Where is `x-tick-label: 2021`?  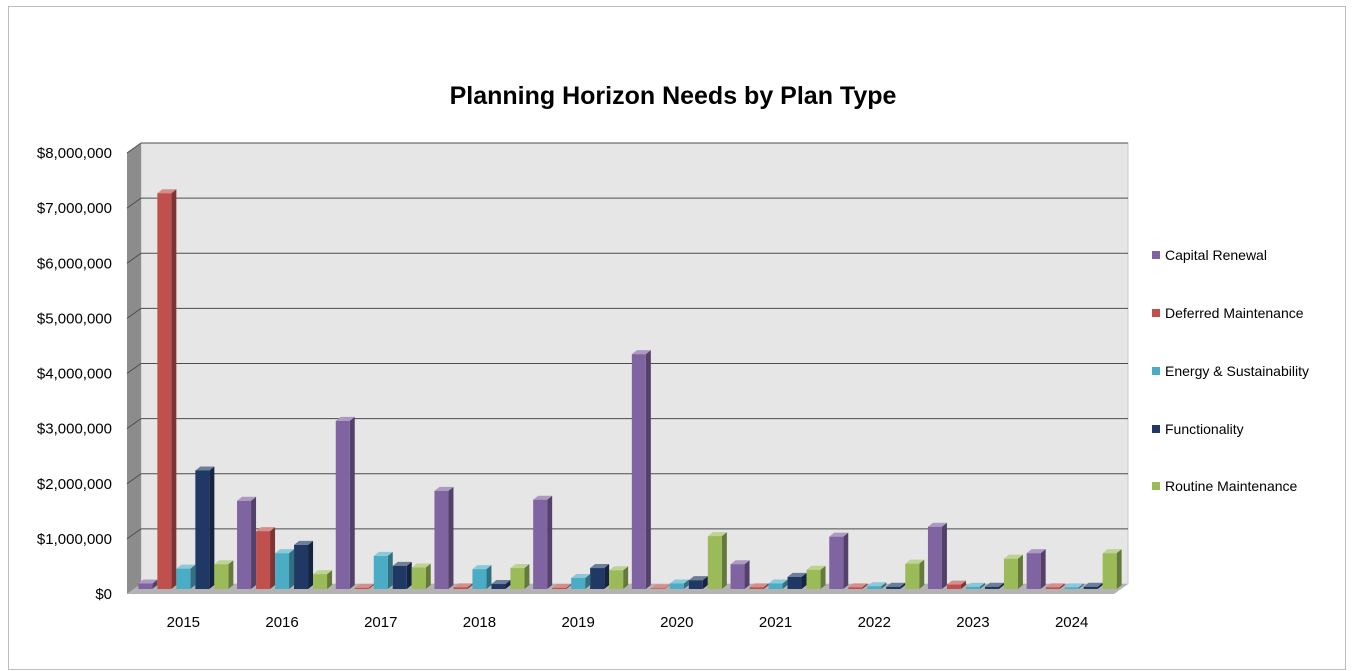
x-tick-label: 2021 is located at coordinates (775, 622).